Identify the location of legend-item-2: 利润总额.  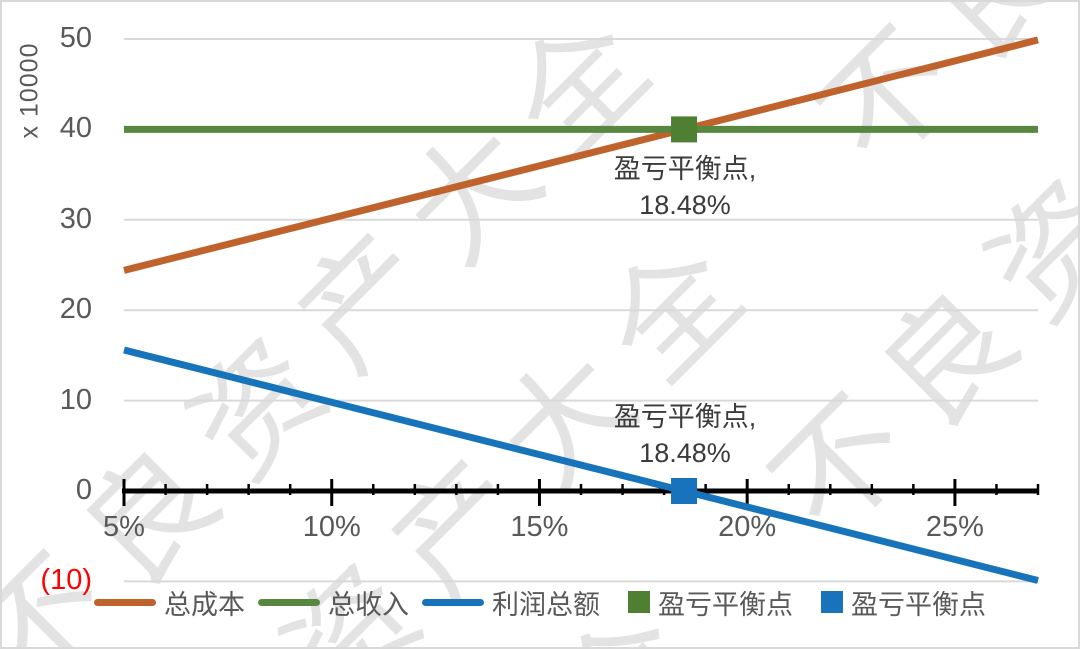
(511, 602).